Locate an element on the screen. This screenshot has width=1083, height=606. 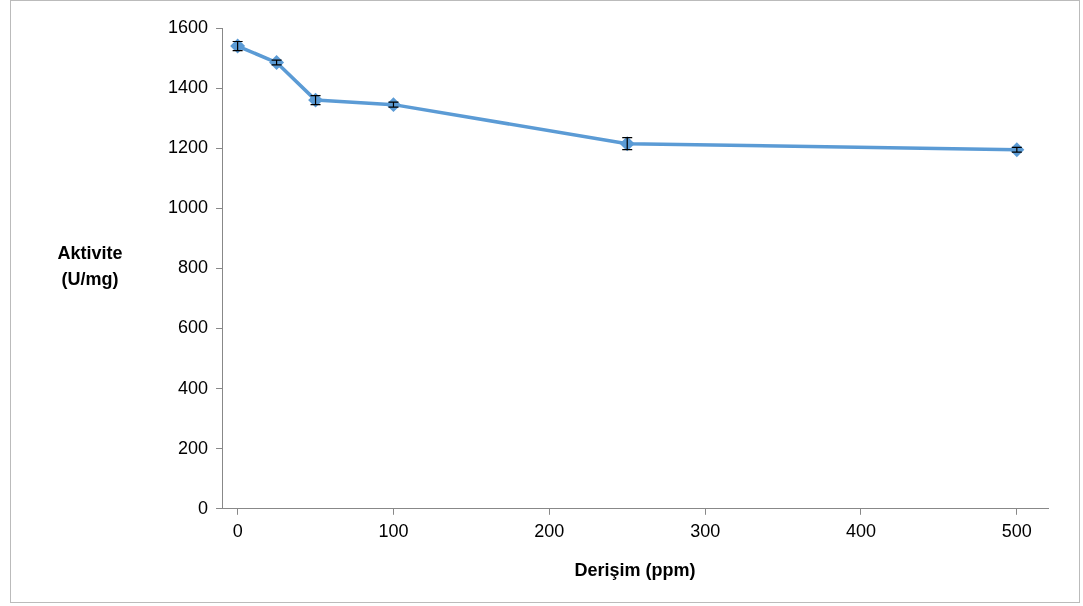
y-tick-label: 1200 is located at coordinates (188, 147).